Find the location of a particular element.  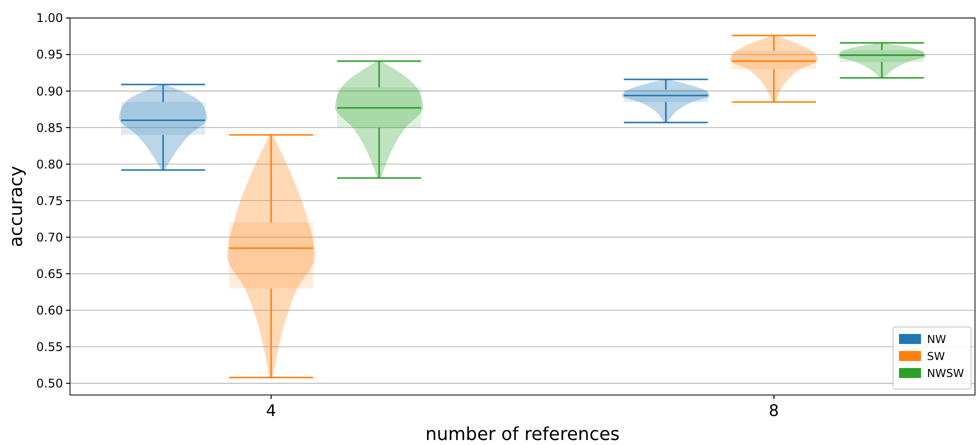

y-tick-label: 1.00 is located at coordinates (49, 18).